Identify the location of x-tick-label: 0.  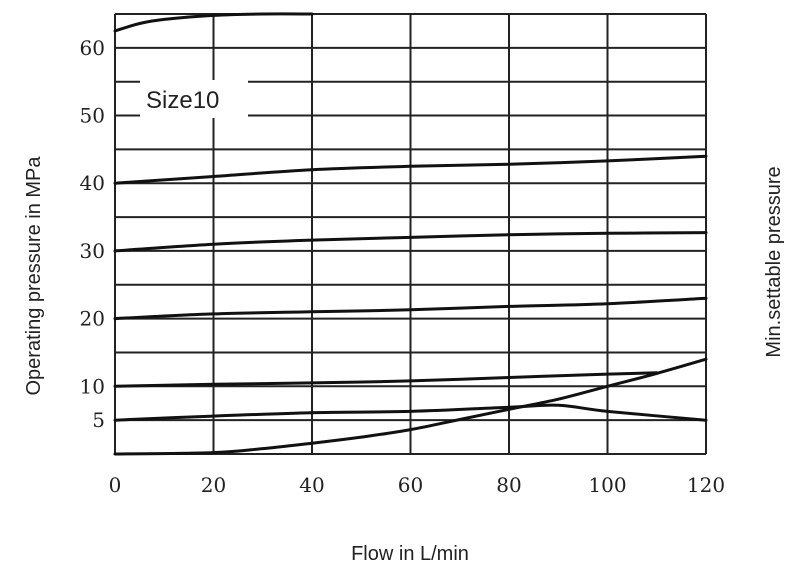
(115, 485).